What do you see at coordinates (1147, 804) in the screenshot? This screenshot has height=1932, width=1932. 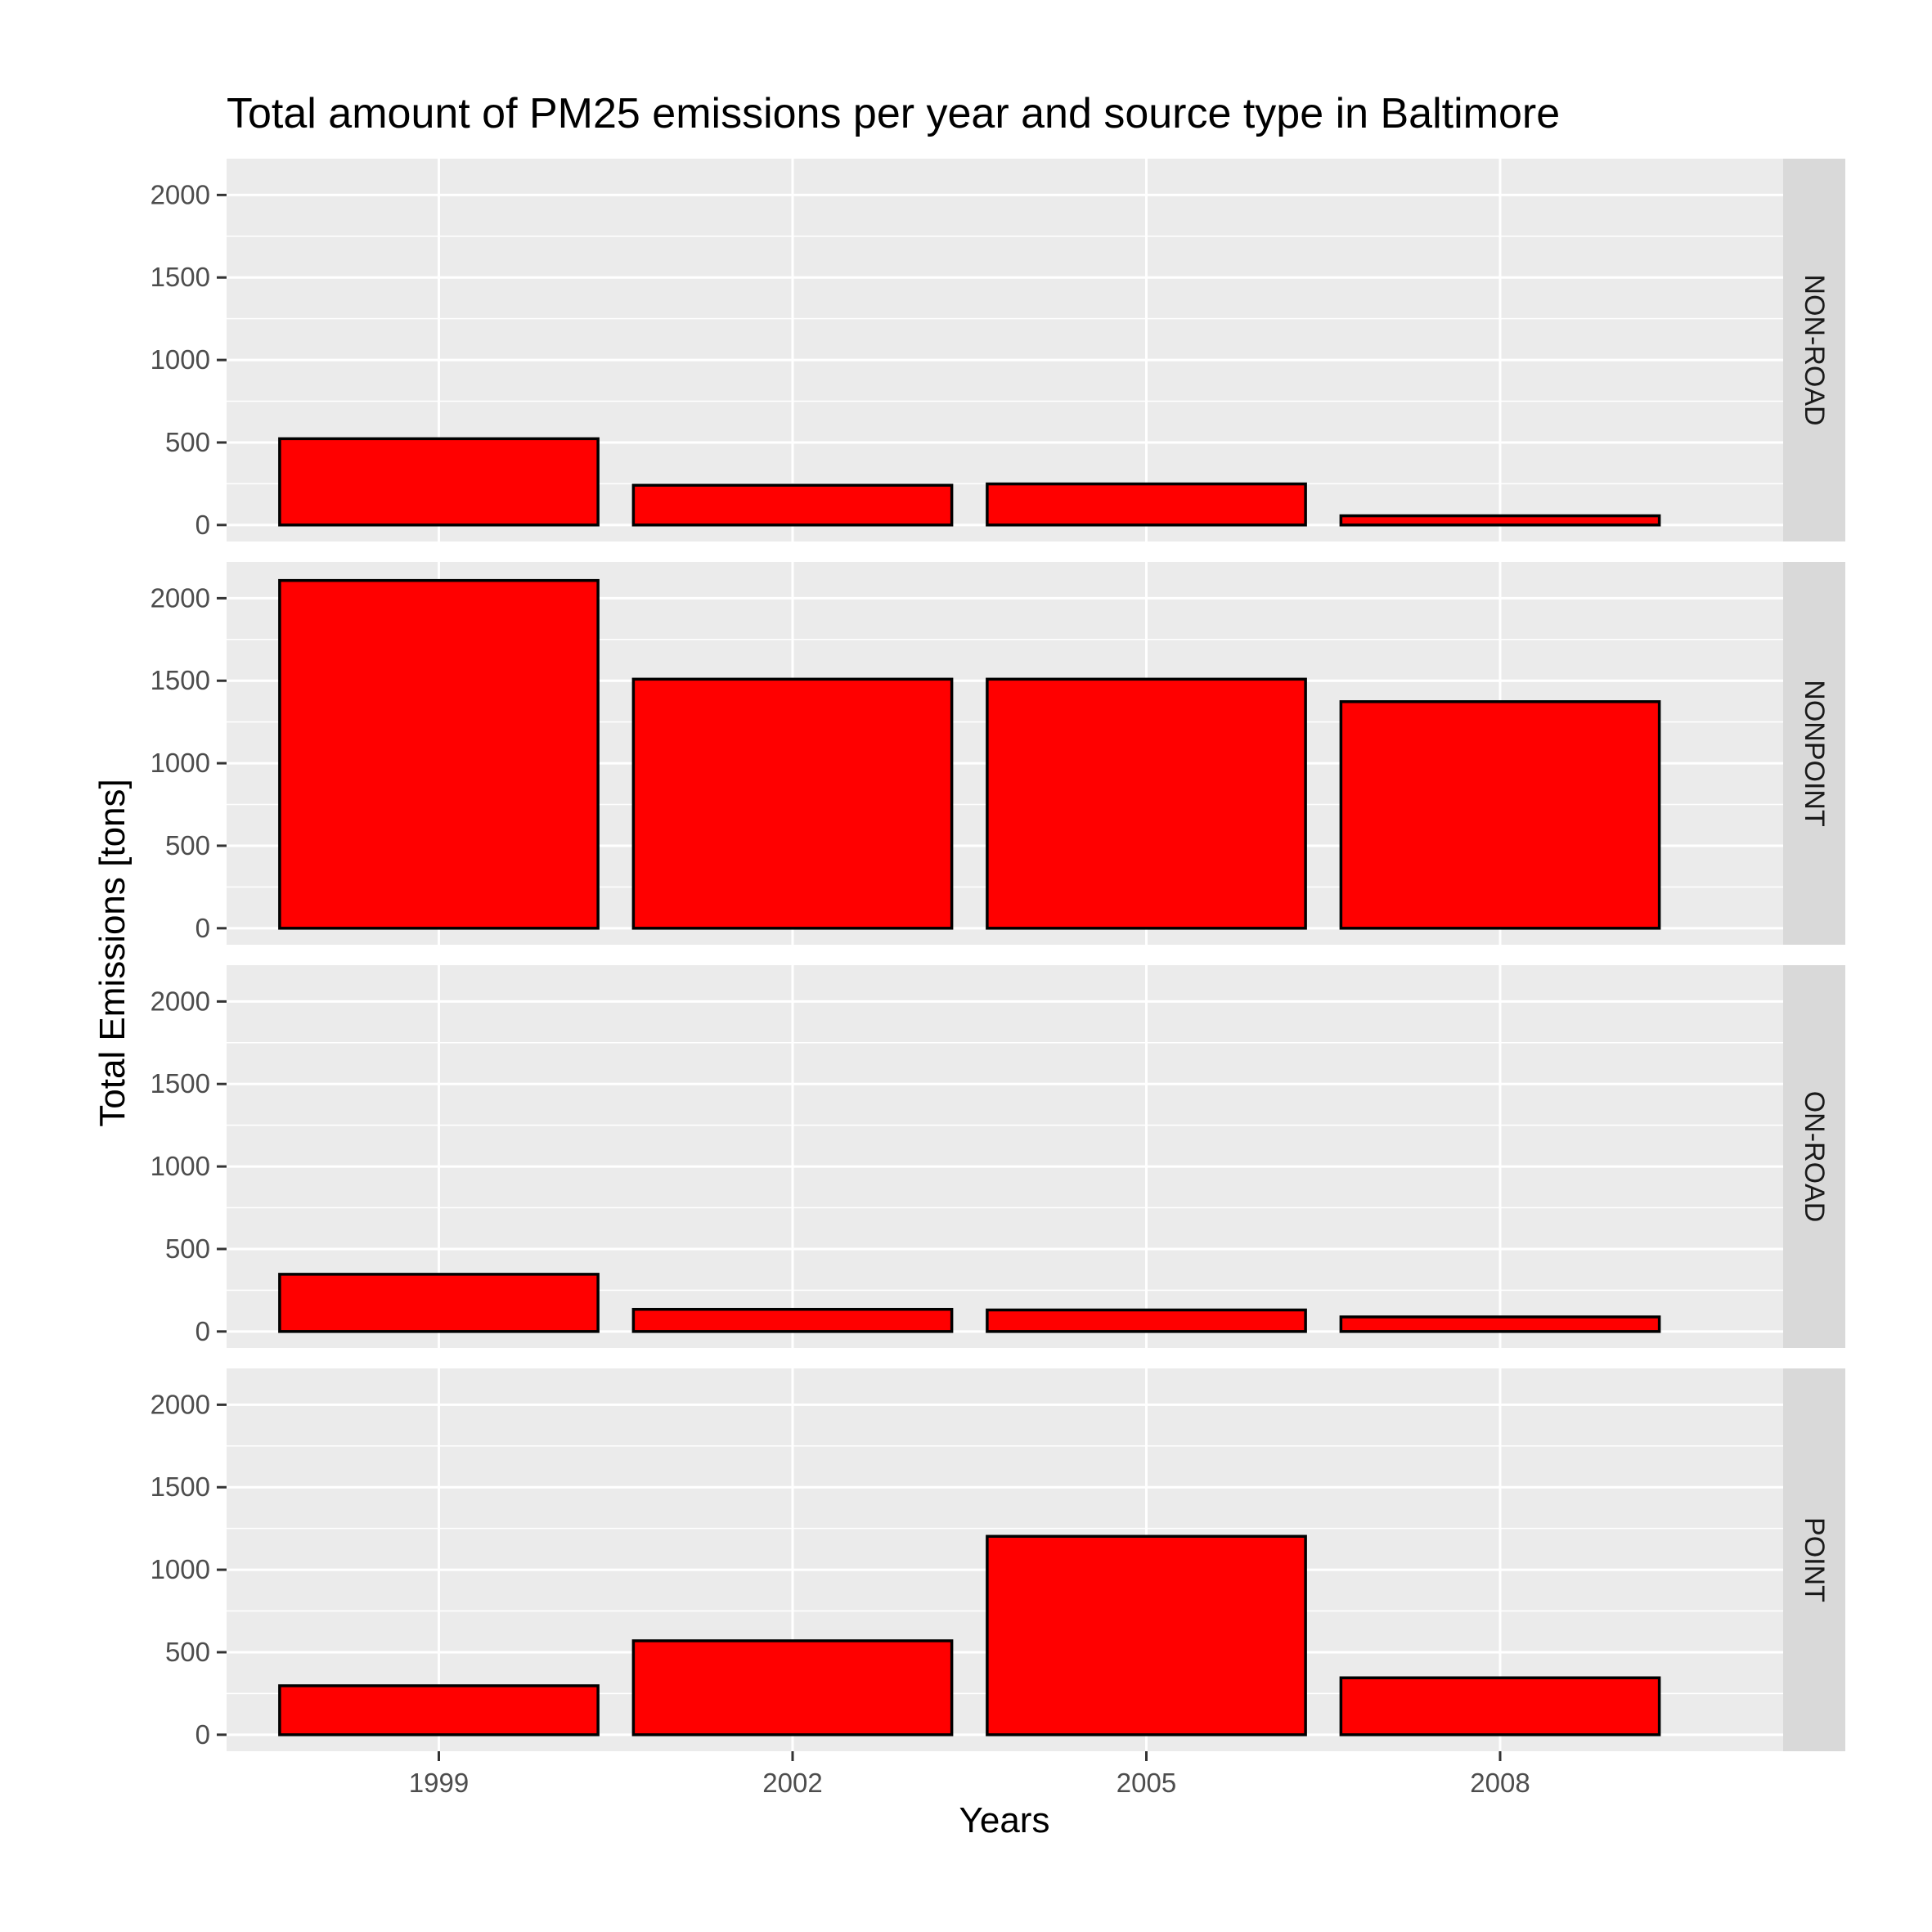 I see `bar-nonpoint-2005` at bounding box center [1147, 804].